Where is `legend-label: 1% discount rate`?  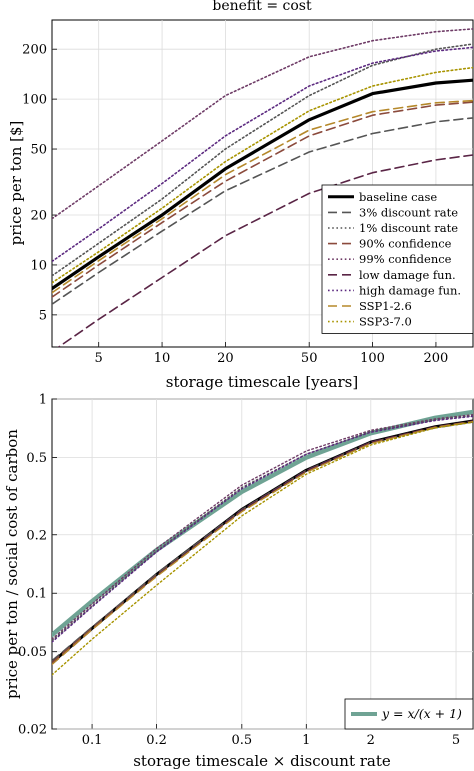 legend-label: 1% discount rate is located at coordinates (408, 228).